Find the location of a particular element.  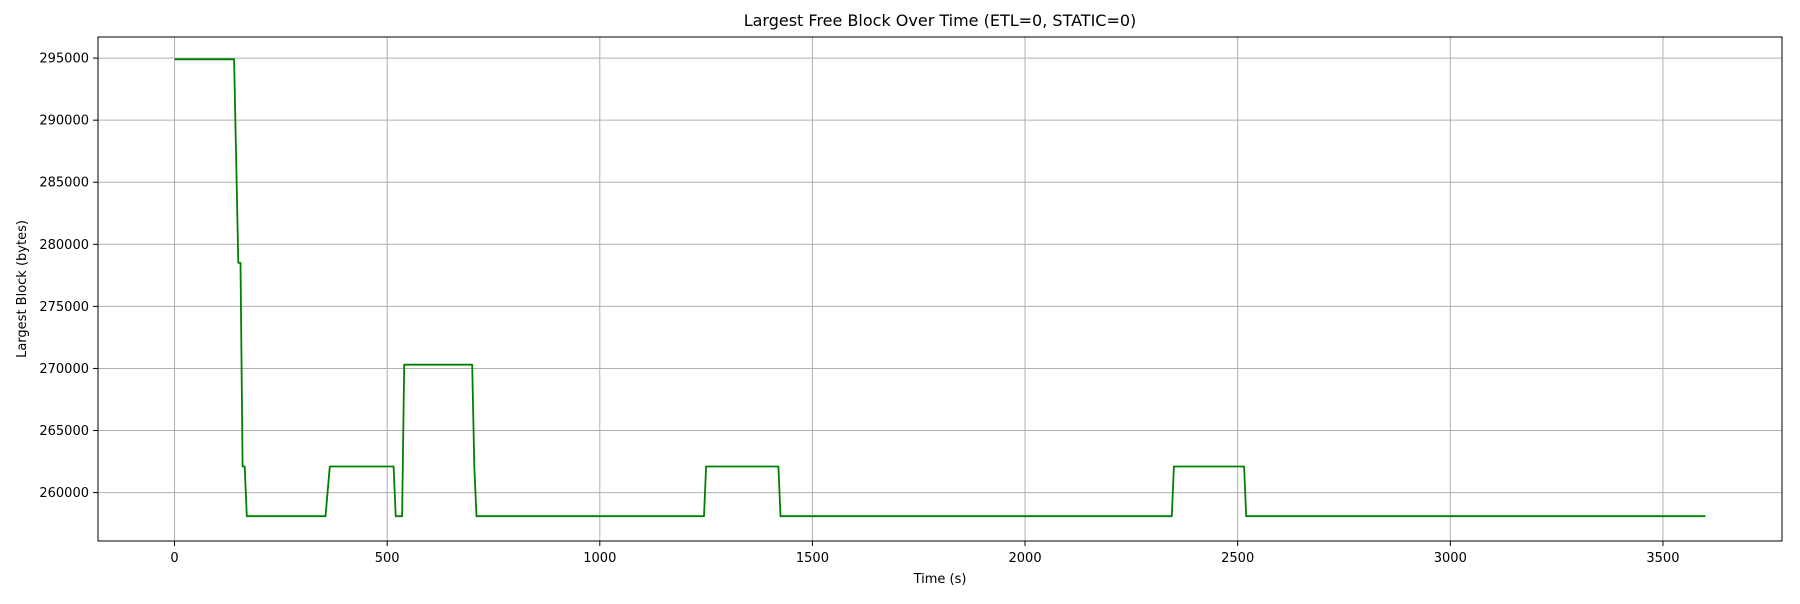

y-tick-label: 270000 is located at coordinates (64, 369).